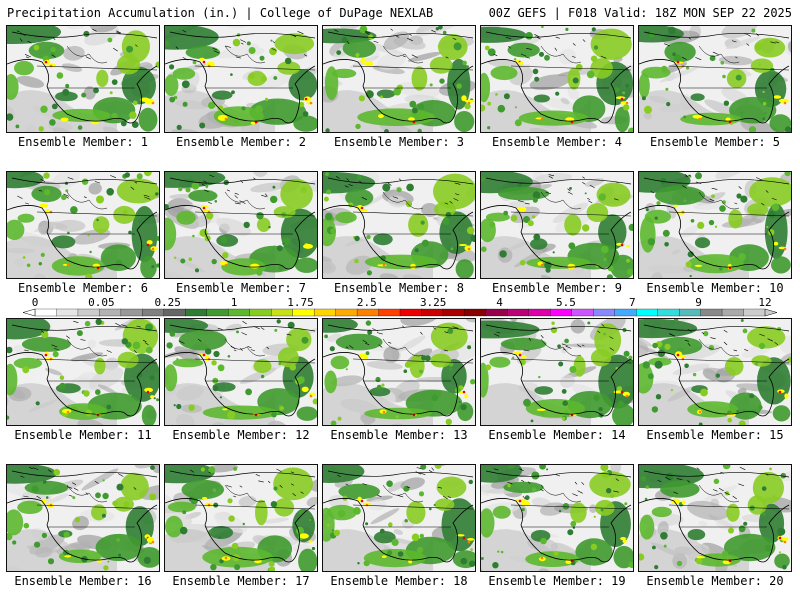  What do you see at coordinates (499, 302) in the screenshot?
I see `colorbar-tick-label: 4` at bounding box center [499, 302].